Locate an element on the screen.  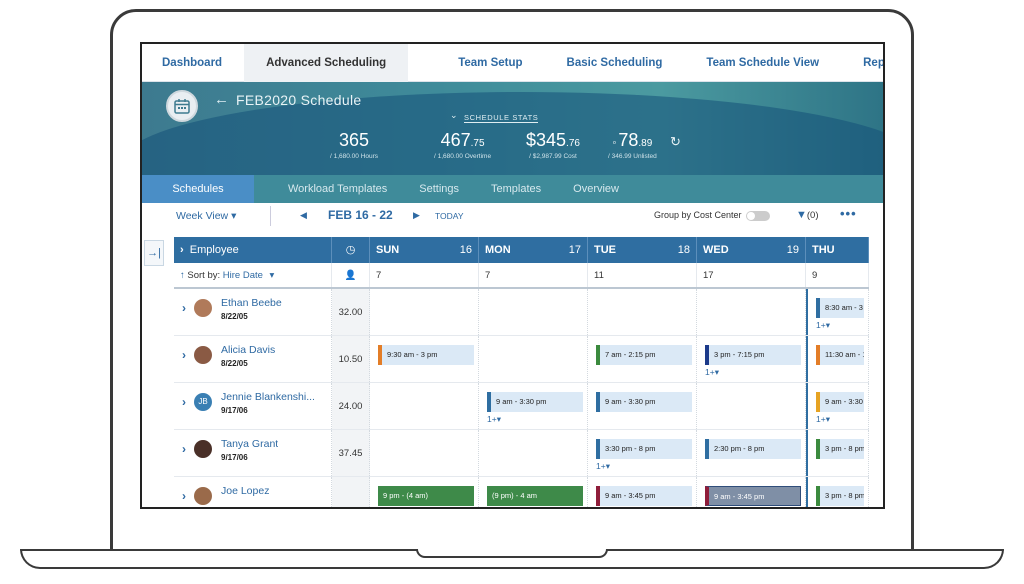
filter-button: ▼(0) is located at coordinates (807, 215).